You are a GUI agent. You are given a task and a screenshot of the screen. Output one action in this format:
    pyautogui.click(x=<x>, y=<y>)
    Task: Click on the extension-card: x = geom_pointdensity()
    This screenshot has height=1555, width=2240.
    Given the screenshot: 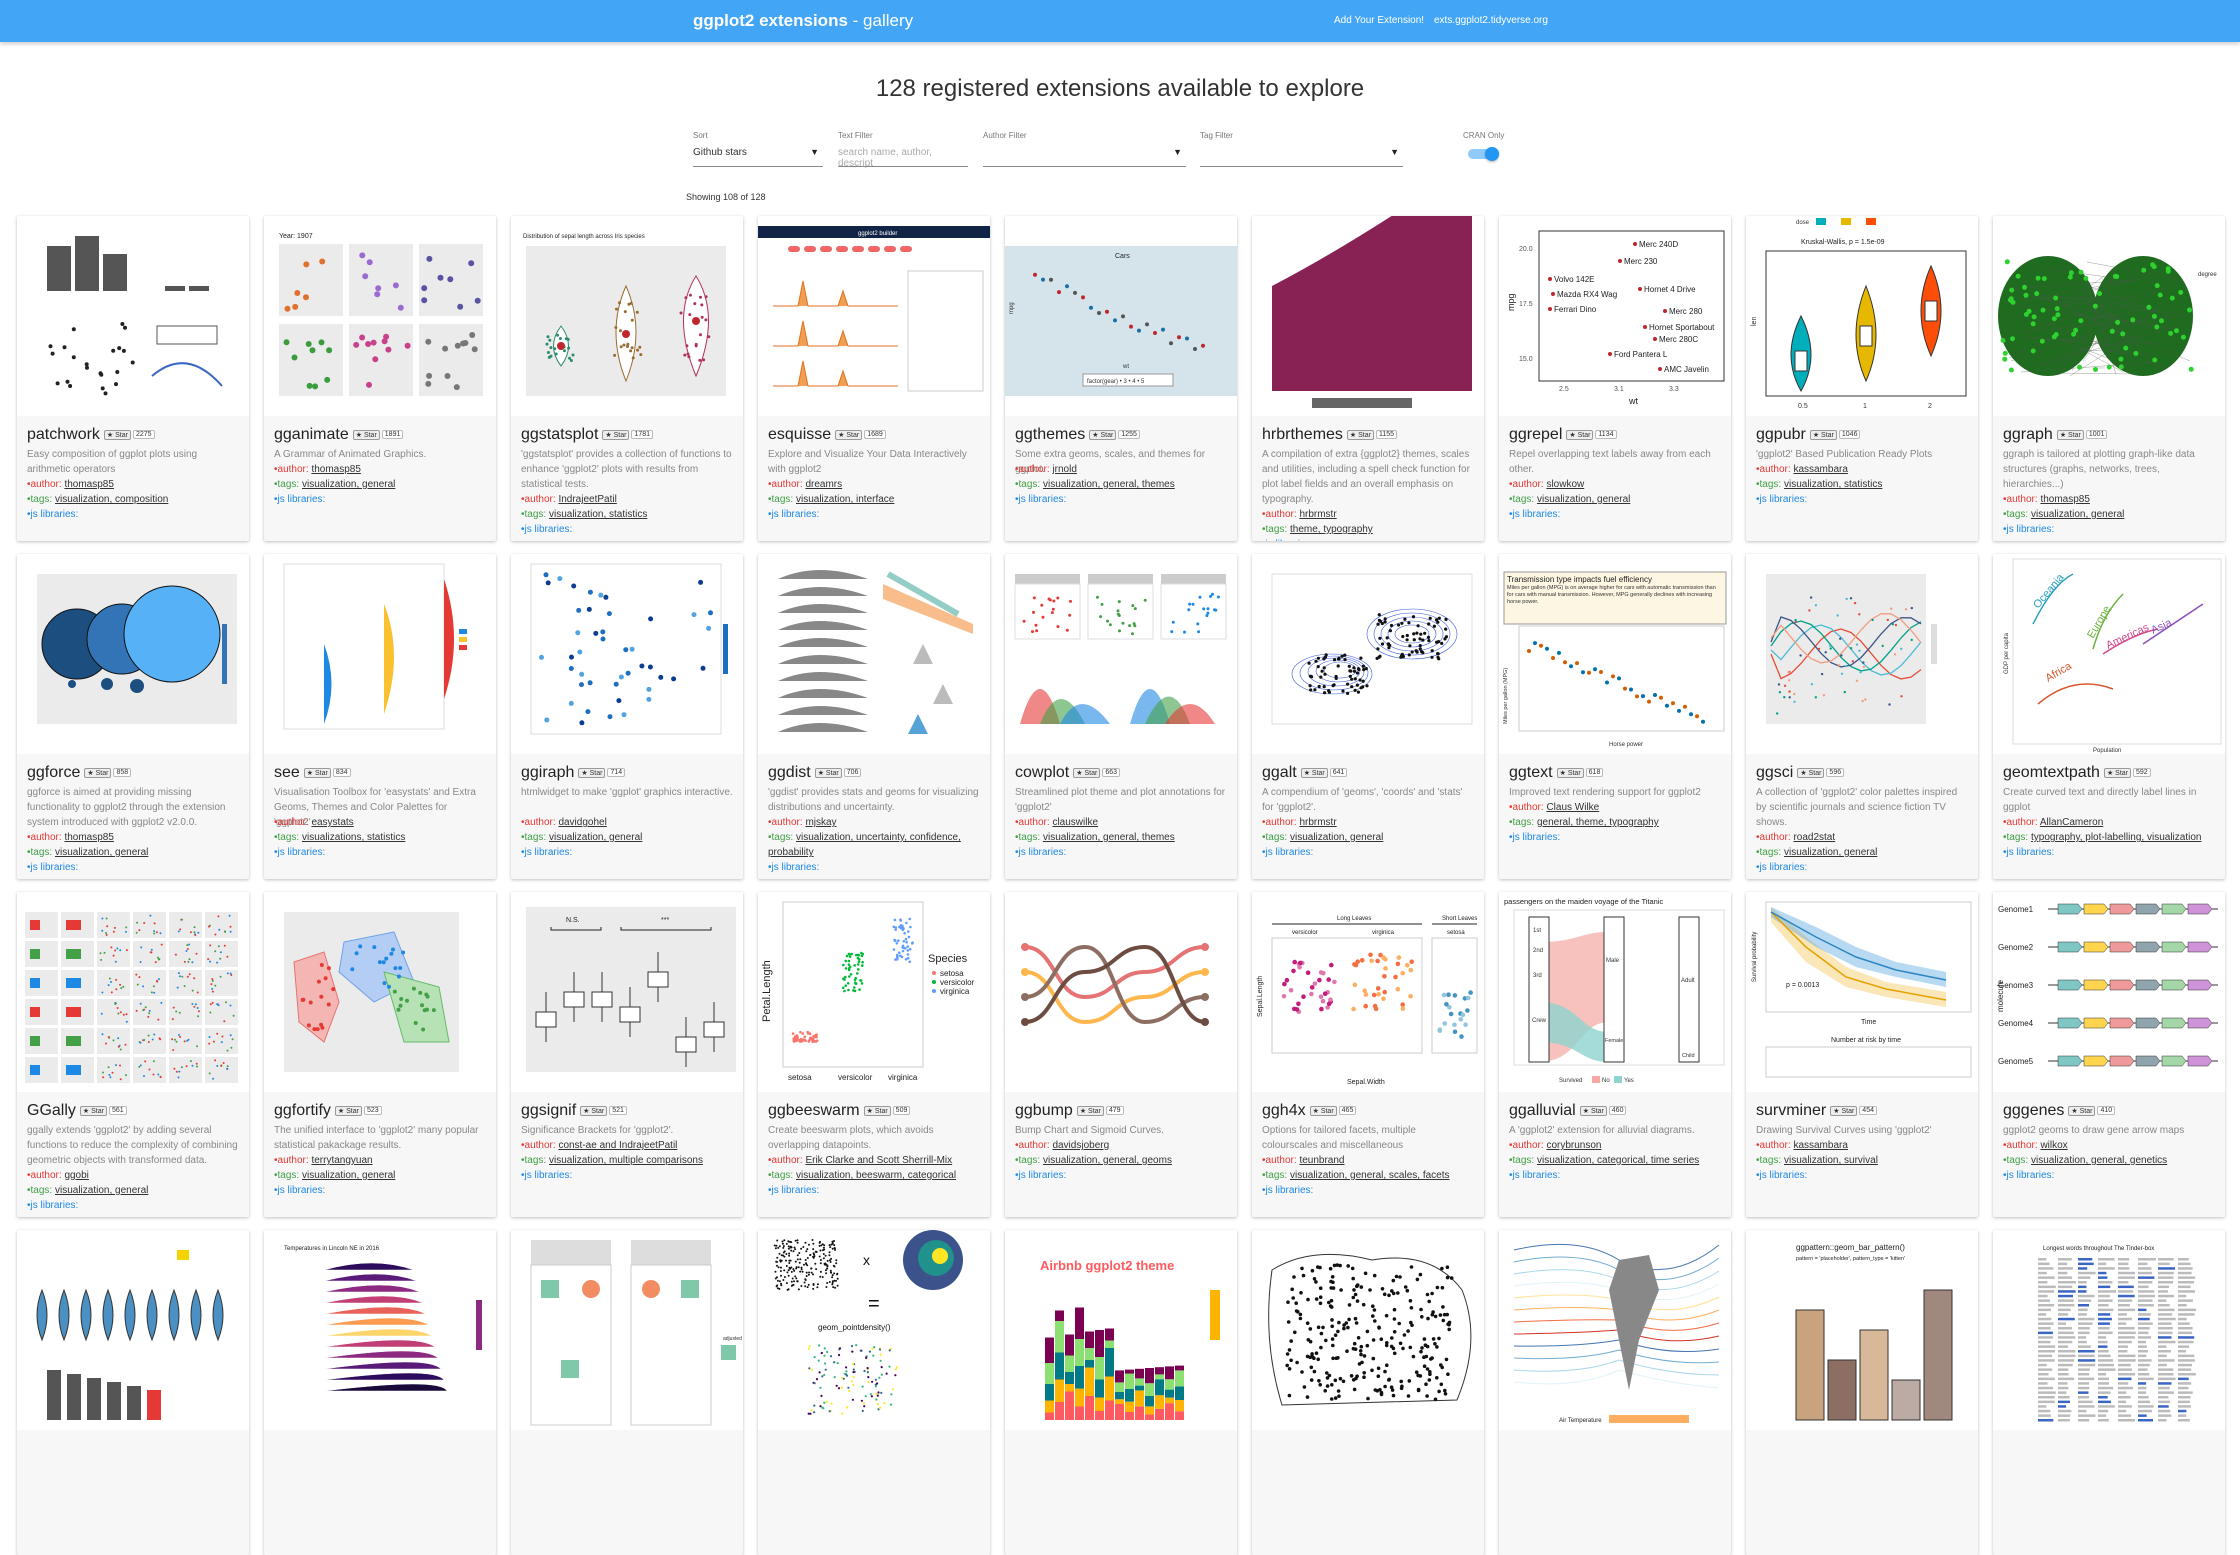 What is the action you would take?
    pyautogui.click(x=874, y=1392)
    